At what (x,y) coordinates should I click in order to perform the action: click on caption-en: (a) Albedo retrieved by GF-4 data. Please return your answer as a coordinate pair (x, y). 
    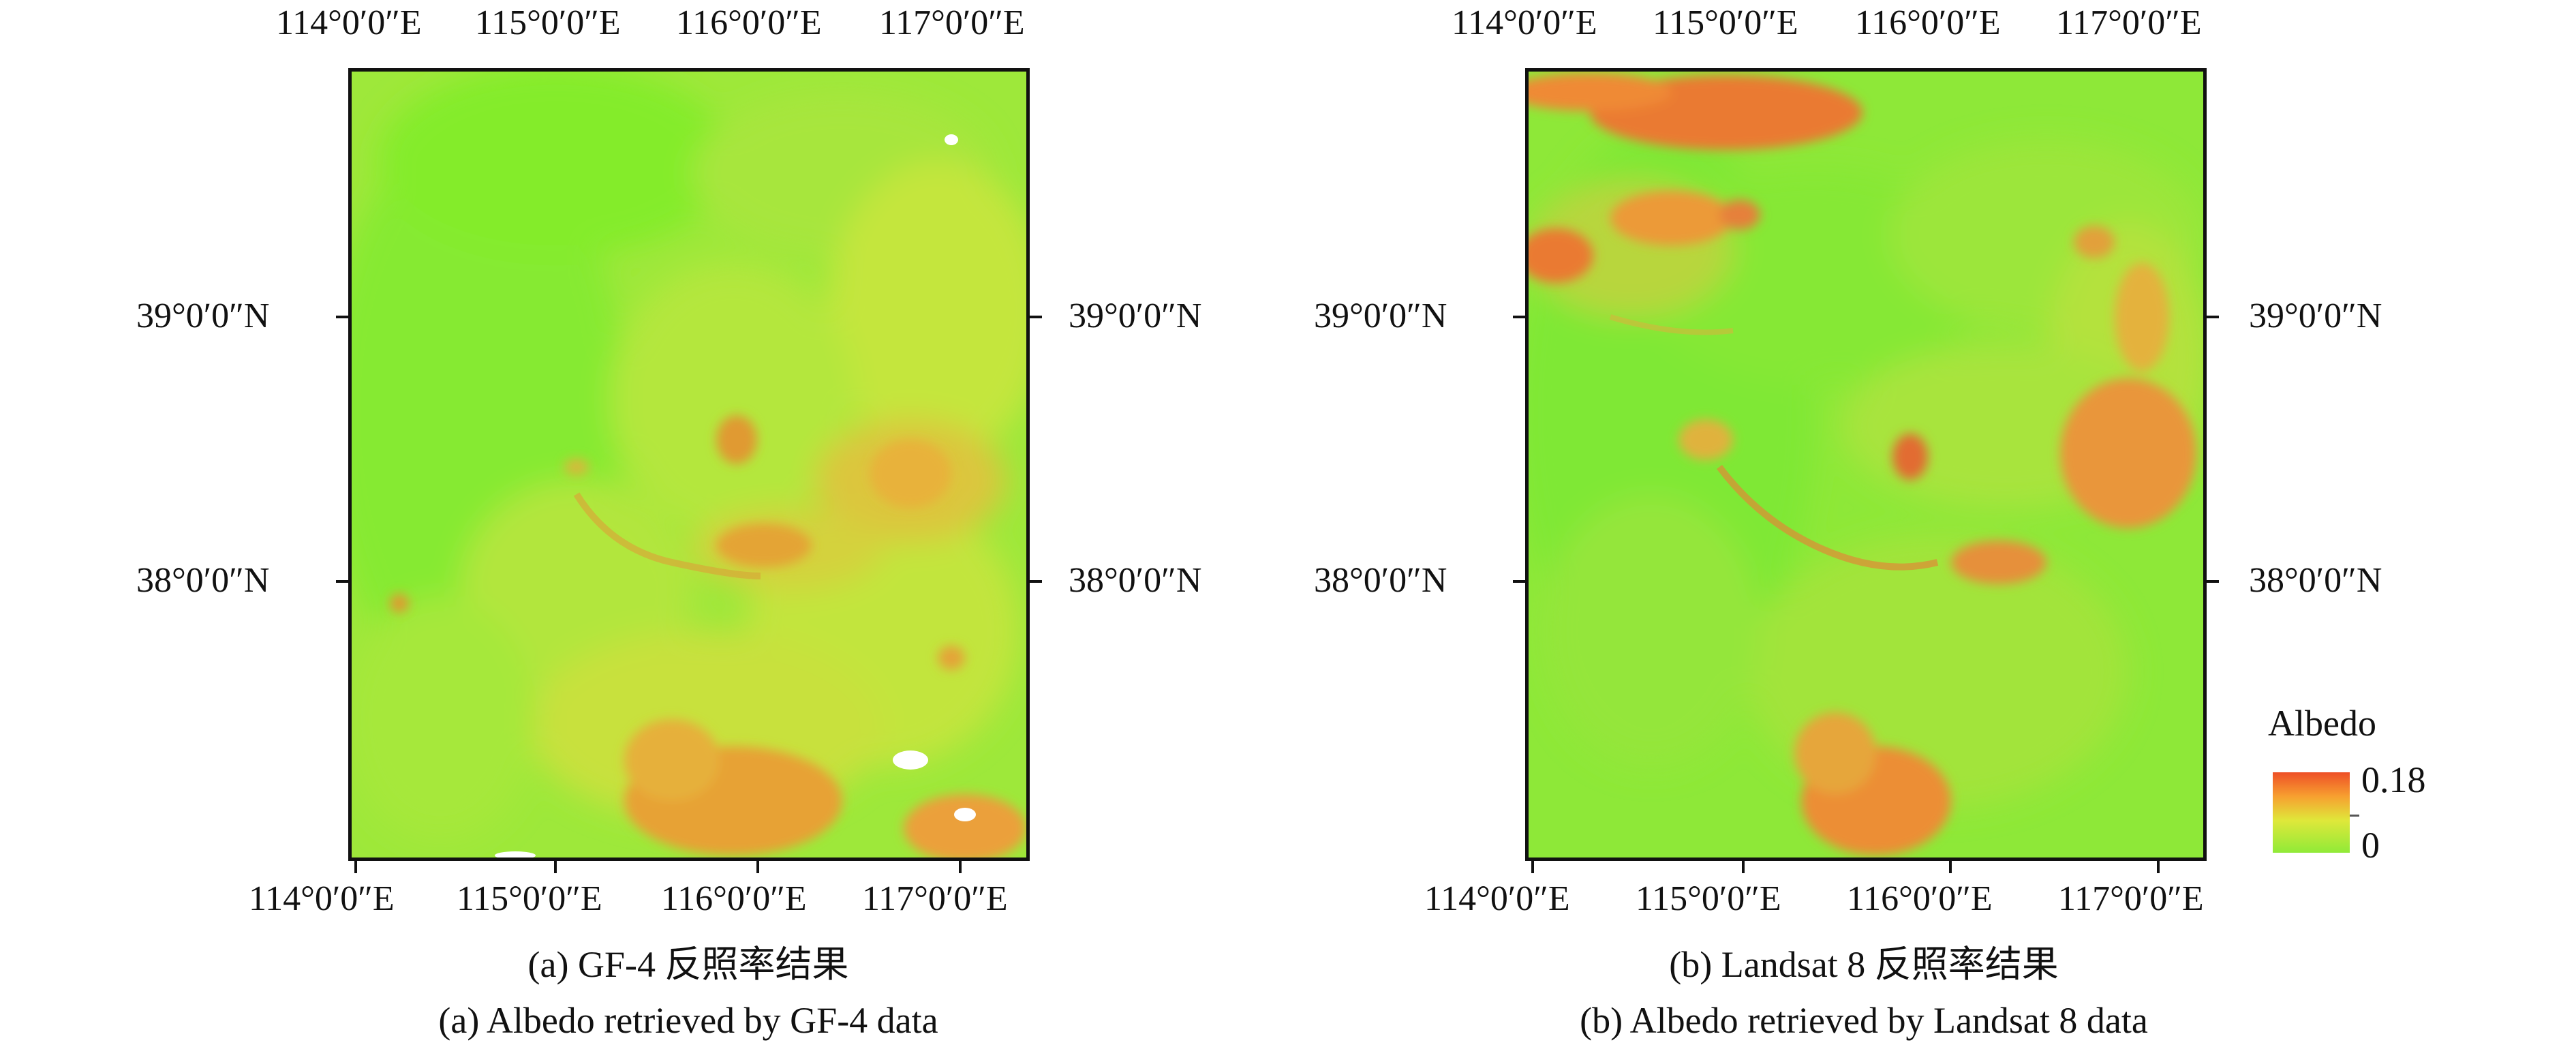
    Looking at the image, I should click on (688, 1020).